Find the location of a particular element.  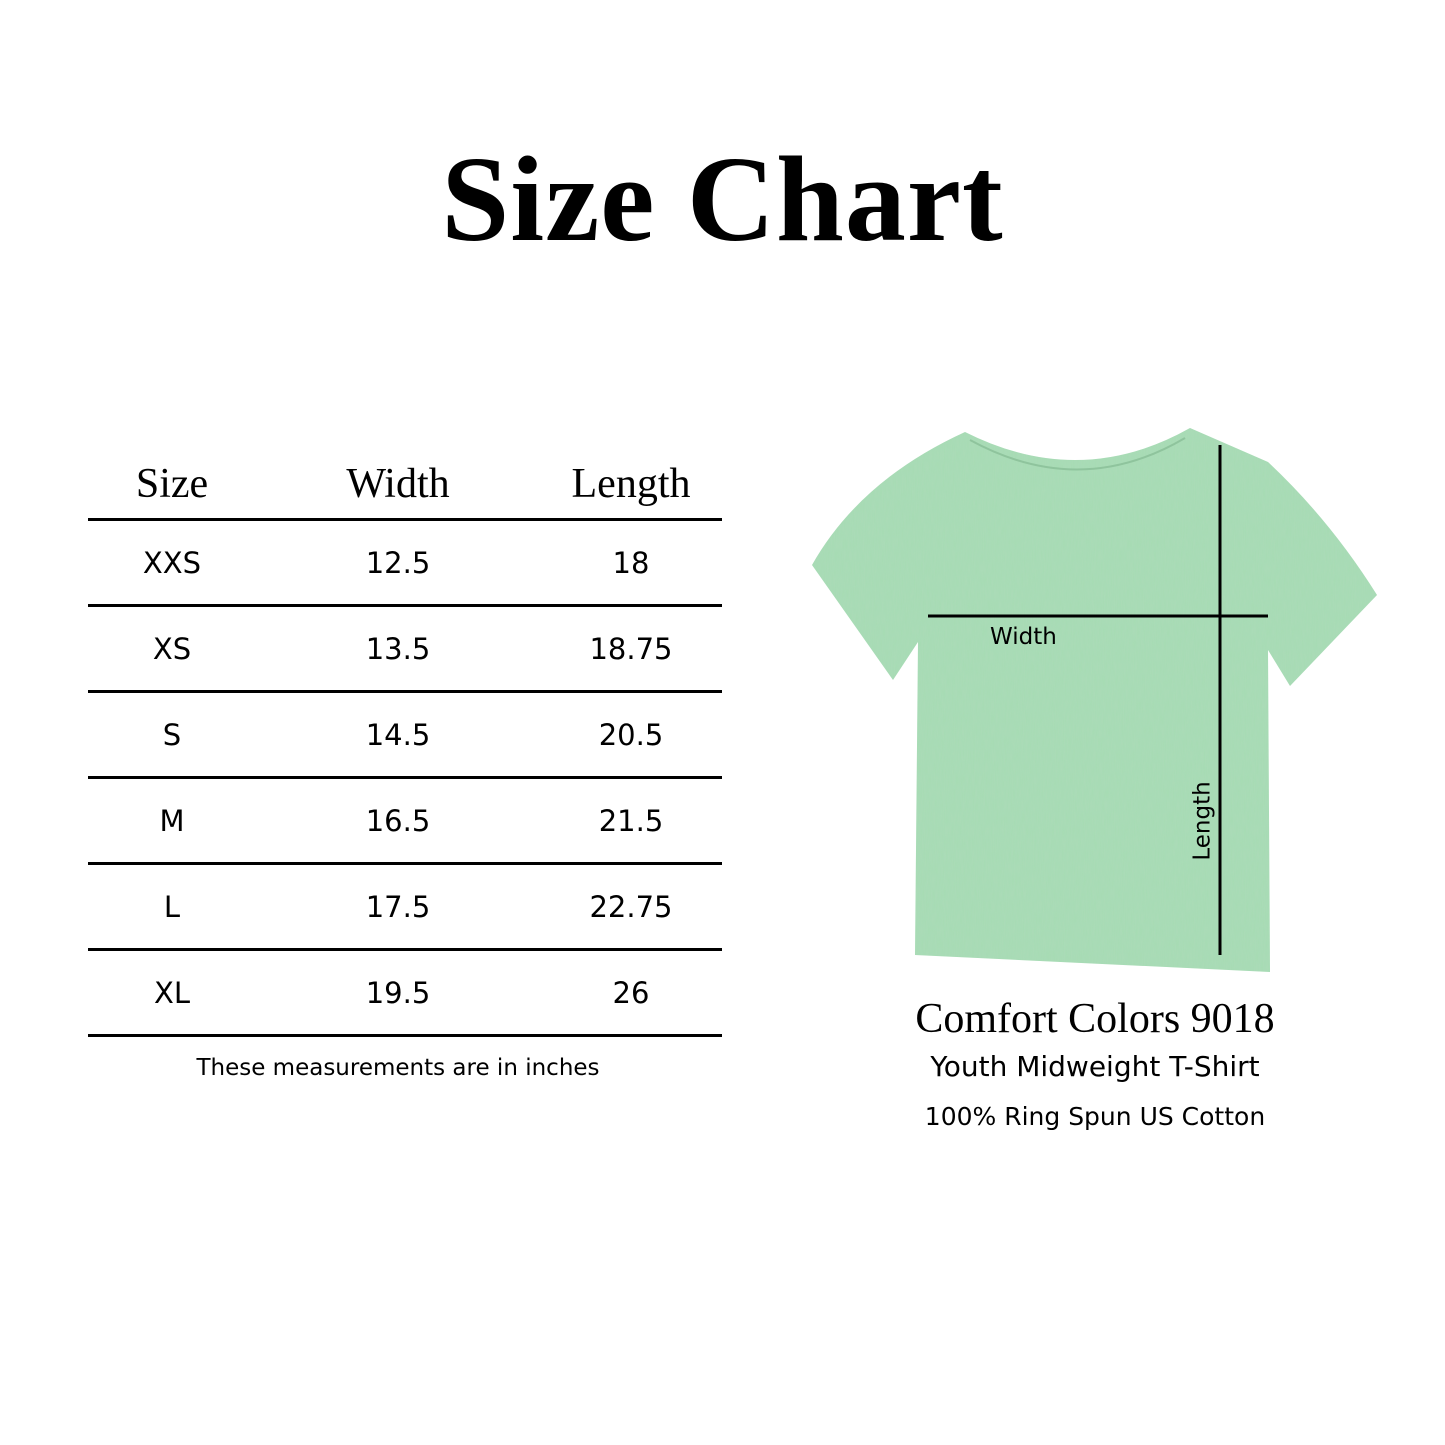

cell-width: 19.5 is located at coordinates (398, 992).